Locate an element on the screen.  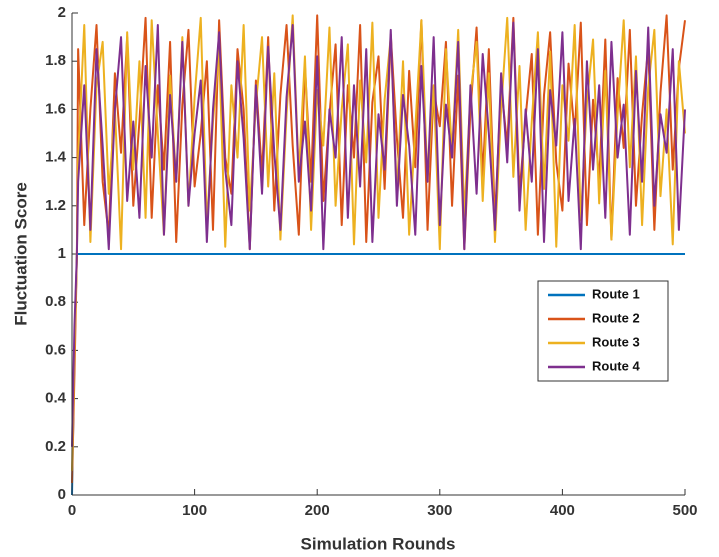
x-tick-label: 0 is located at coordinates (72, 510).